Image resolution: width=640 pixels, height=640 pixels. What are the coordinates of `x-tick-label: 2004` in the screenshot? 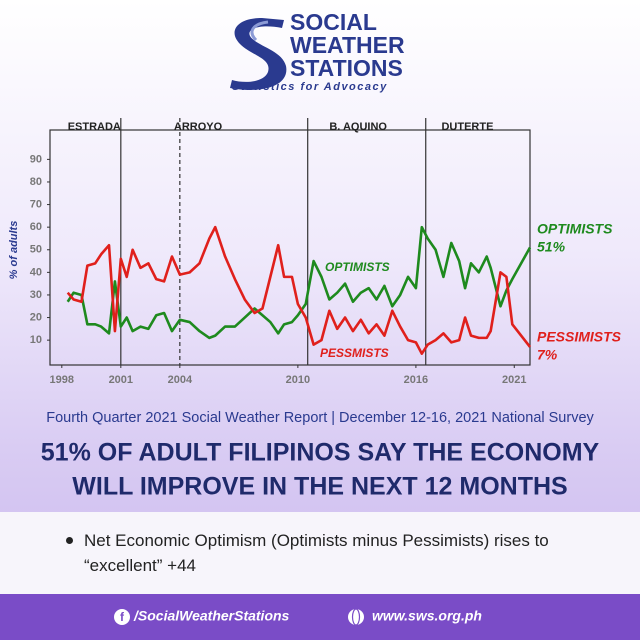 It's located at (180, 380).